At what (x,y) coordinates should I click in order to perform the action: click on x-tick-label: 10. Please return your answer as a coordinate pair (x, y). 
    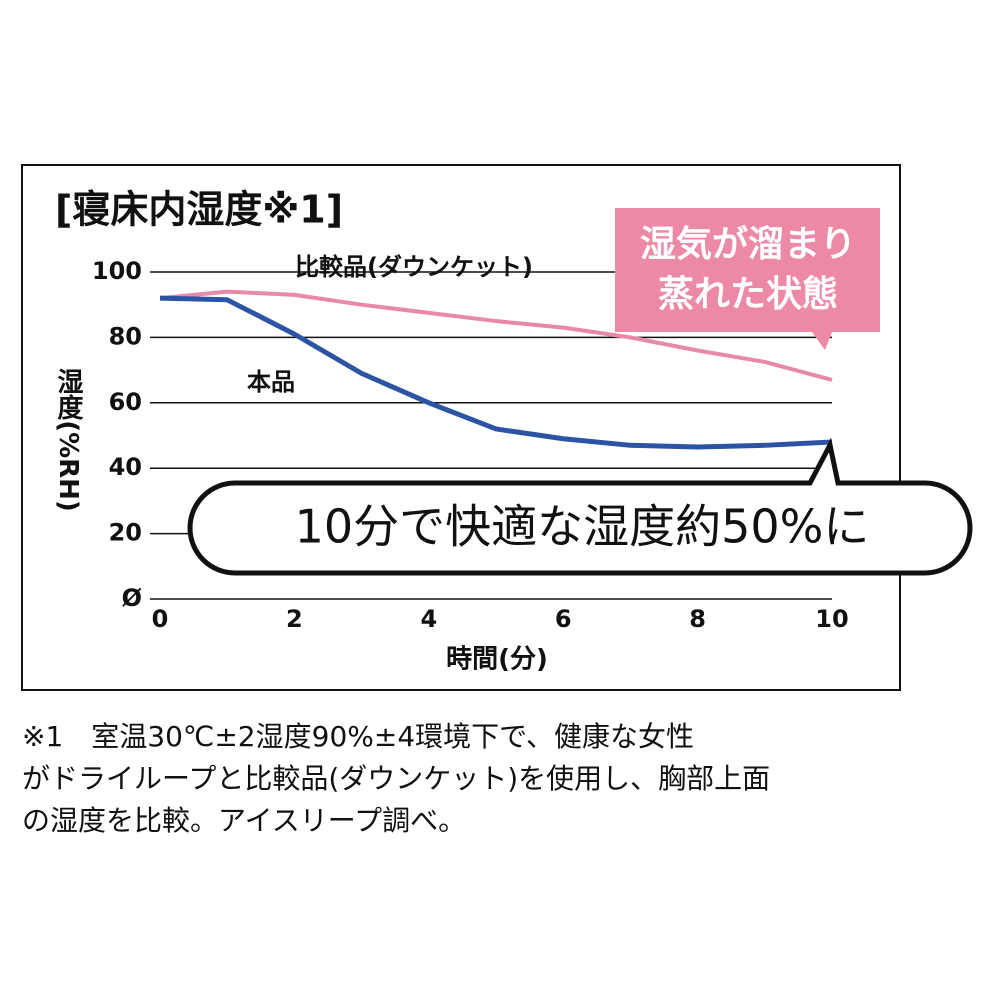
    Looking at the image, I should click on (831, 619).